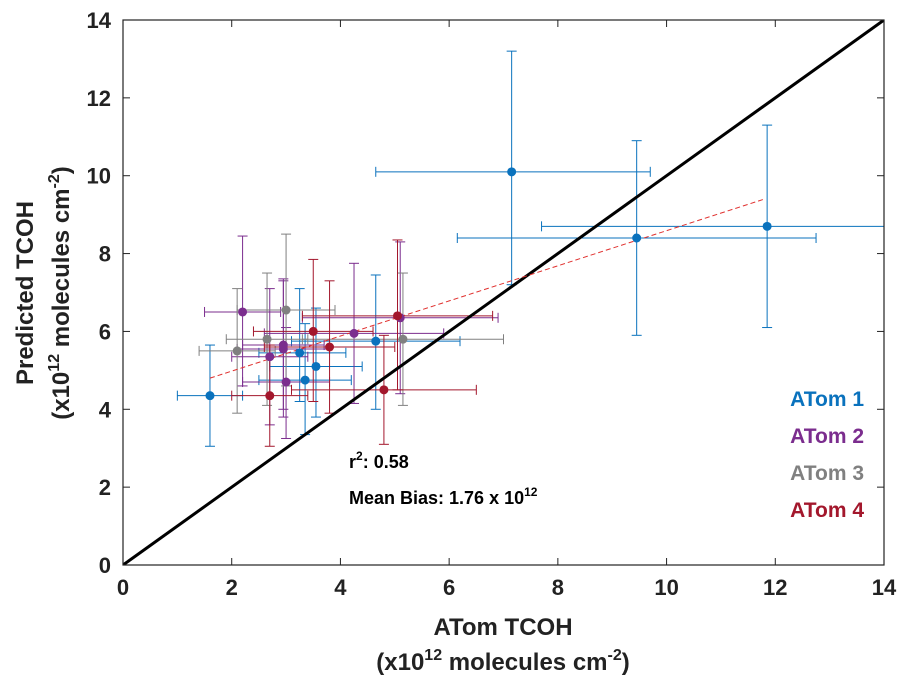  What do you see at coordinates (99, 20) in the screenshot?
I see `y-tick-label: 14` at bounding box center [99, 20].